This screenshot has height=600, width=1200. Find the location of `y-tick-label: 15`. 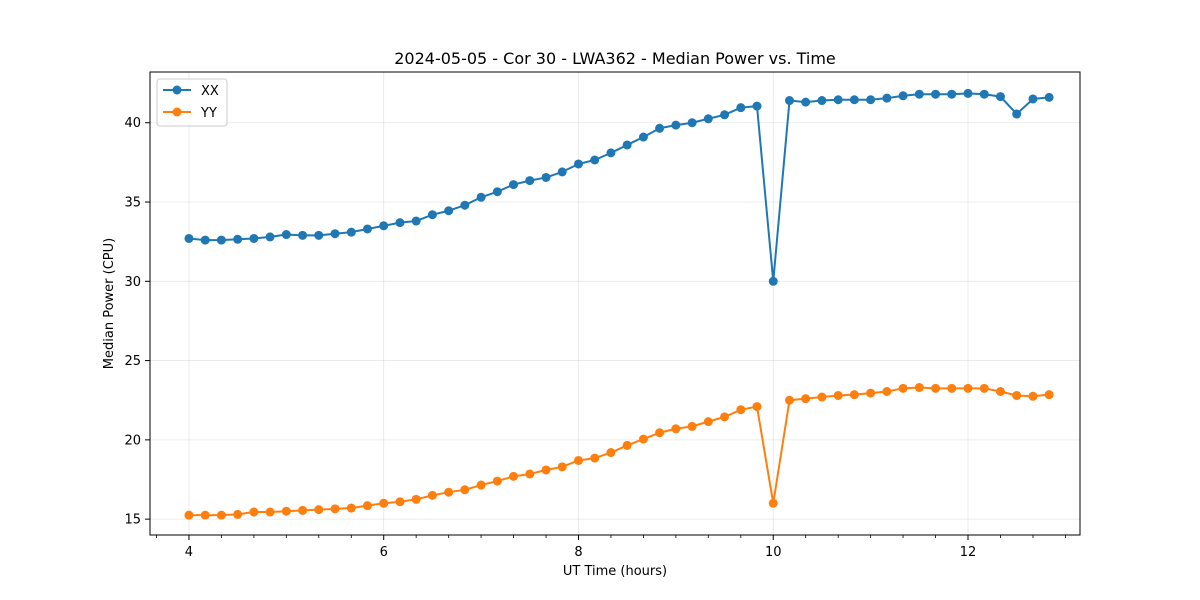

y-tick-label: 15 is located at coordinates (132, 520).